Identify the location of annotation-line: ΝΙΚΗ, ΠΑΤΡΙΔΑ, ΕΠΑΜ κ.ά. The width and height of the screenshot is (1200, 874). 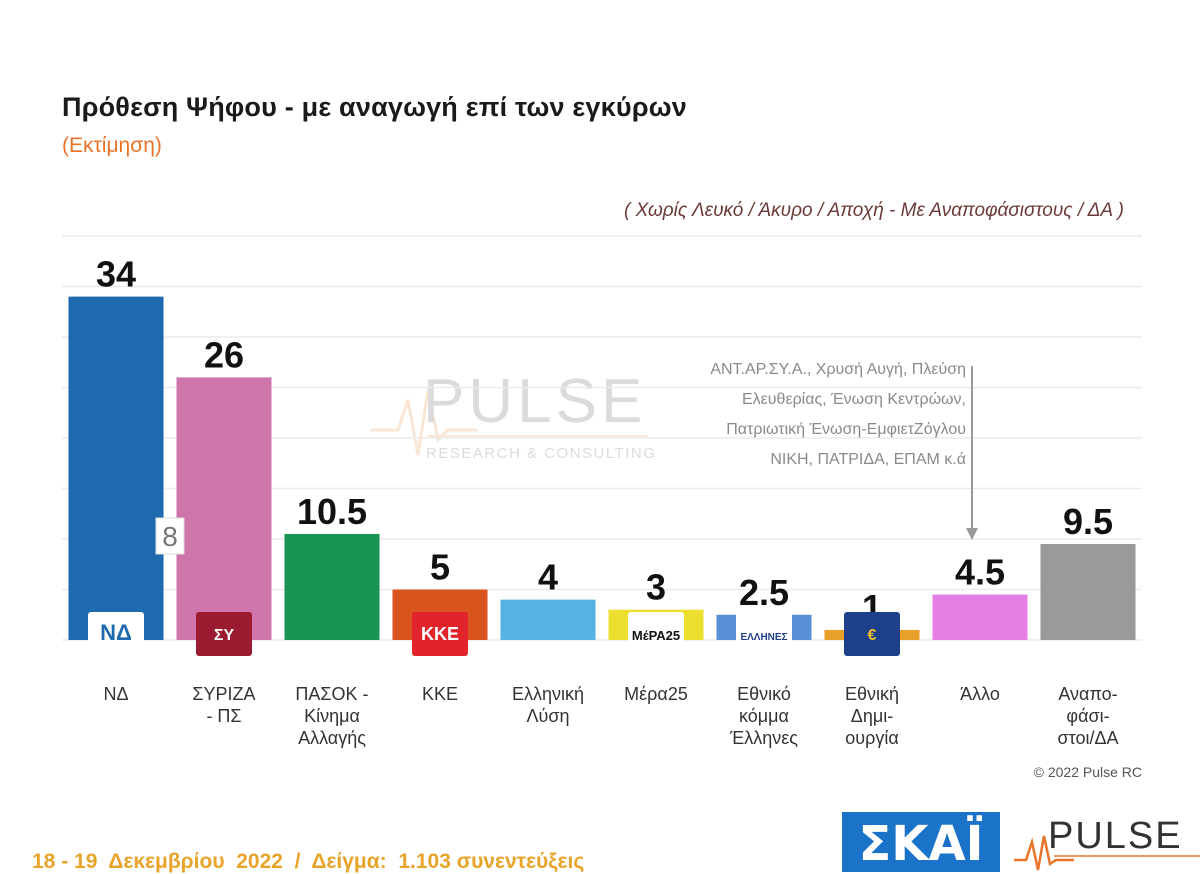
(868, 459).